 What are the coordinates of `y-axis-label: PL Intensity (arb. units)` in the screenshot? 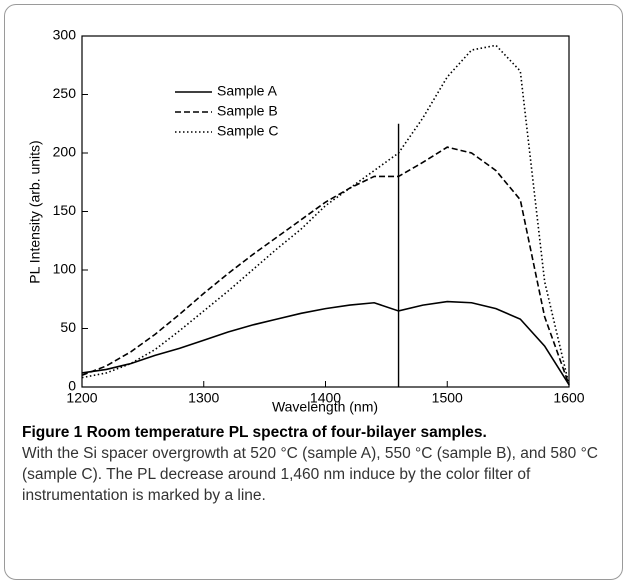 It's located at (35, 211).